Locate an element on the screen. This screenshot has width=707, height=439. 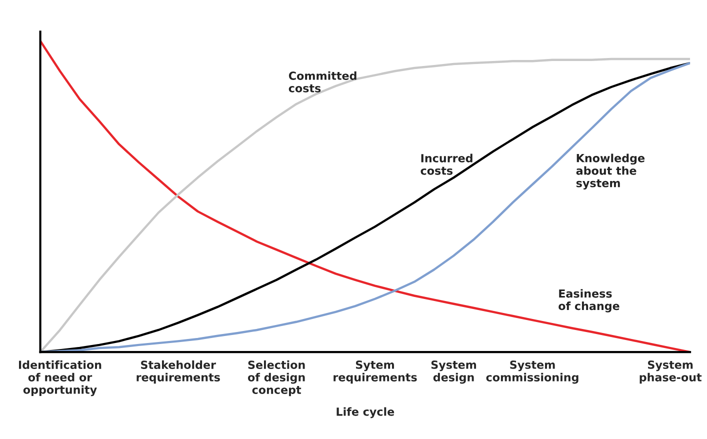
x-tick-label: Identification of need or opportunity is located at coordinates (60, 378).